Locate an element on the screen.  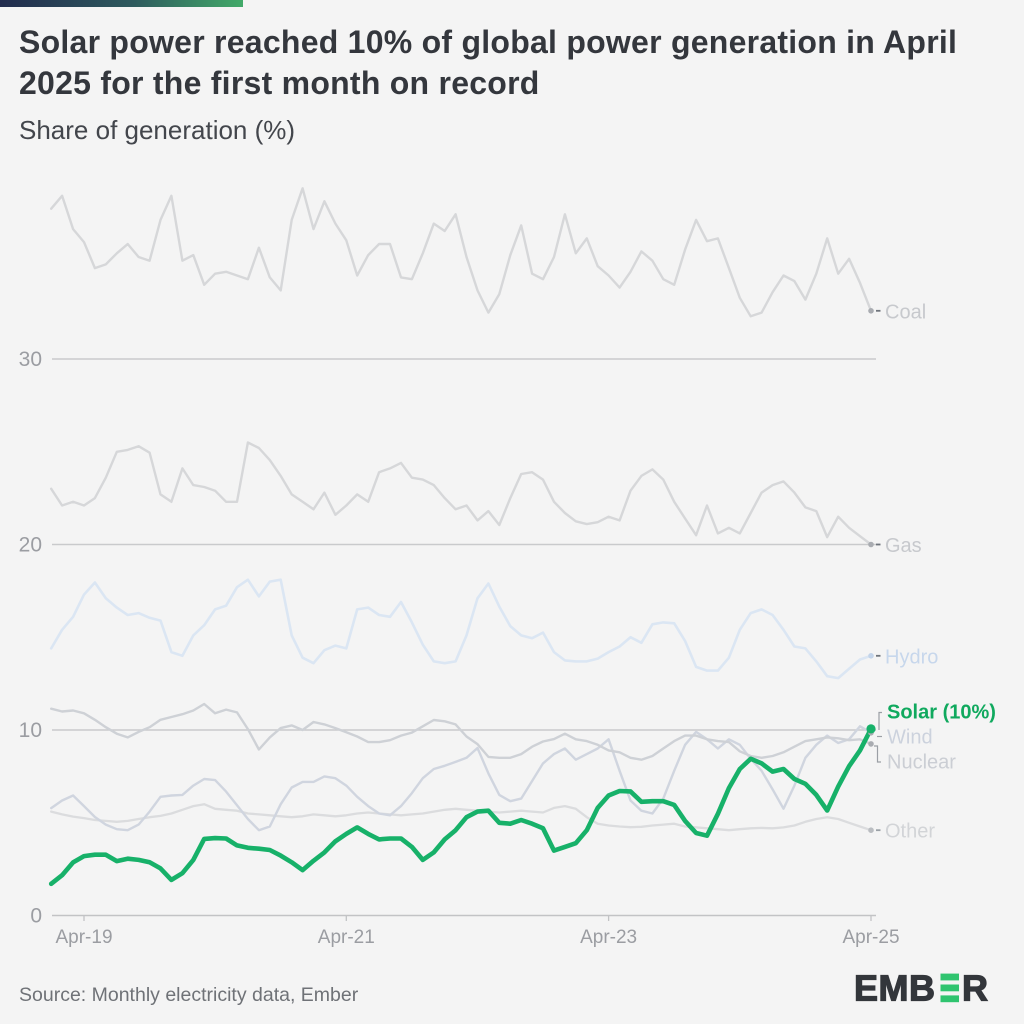
svg-text: 10 is located at coordinates (30, 730).